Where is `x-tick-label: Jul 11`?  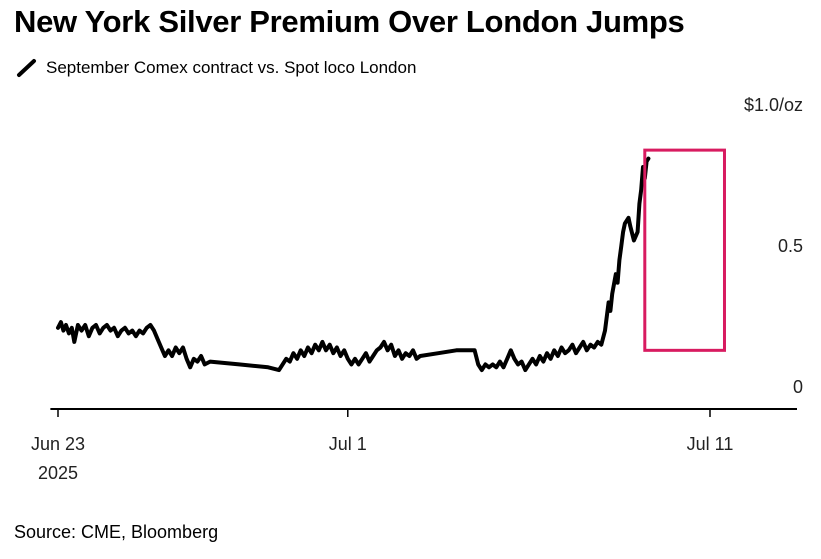 x-tick-label: Jul 11 is located at coordinates (710, 444).